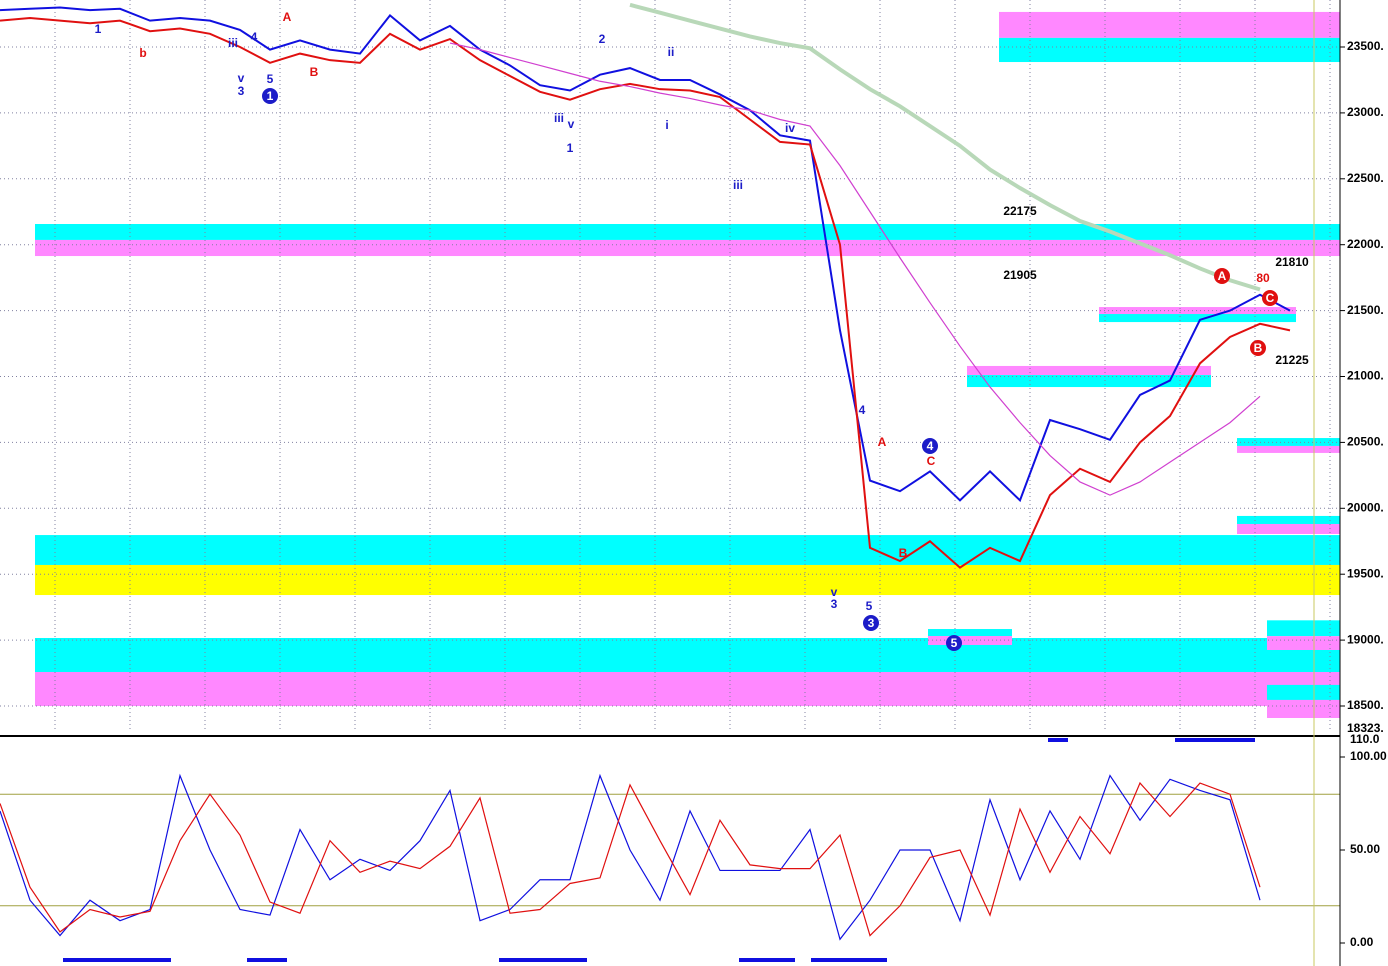 This screenshot has height=966, width=1388. I want to click on y-tick-label: 22000., so click(1365, 244).